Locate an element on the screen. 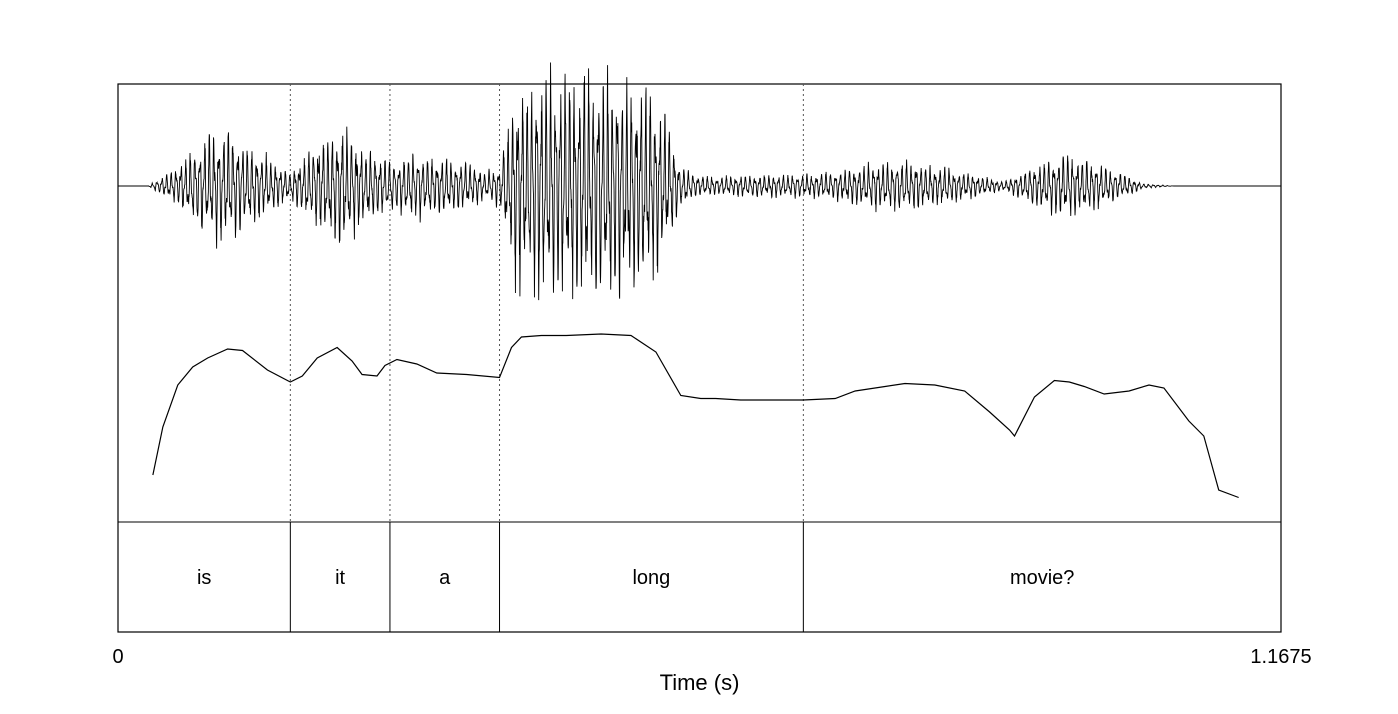 This screenshot has width=1398, height=714. word-label: is is located at coordinates (204, 578).